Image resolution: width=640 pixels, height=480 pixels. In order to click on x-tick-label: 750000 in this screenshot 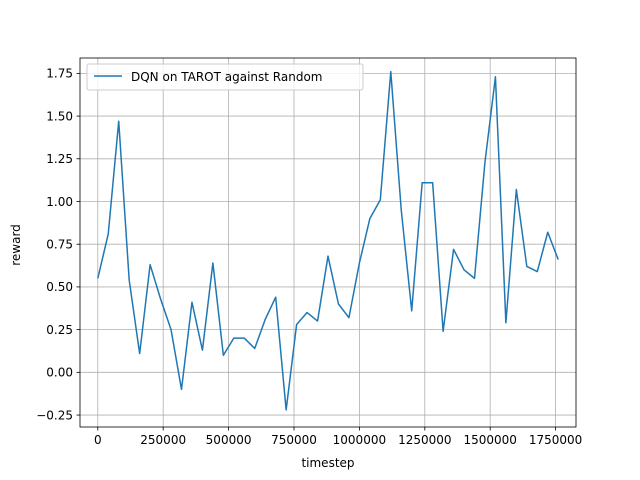, I will do `click(294, 440)`.